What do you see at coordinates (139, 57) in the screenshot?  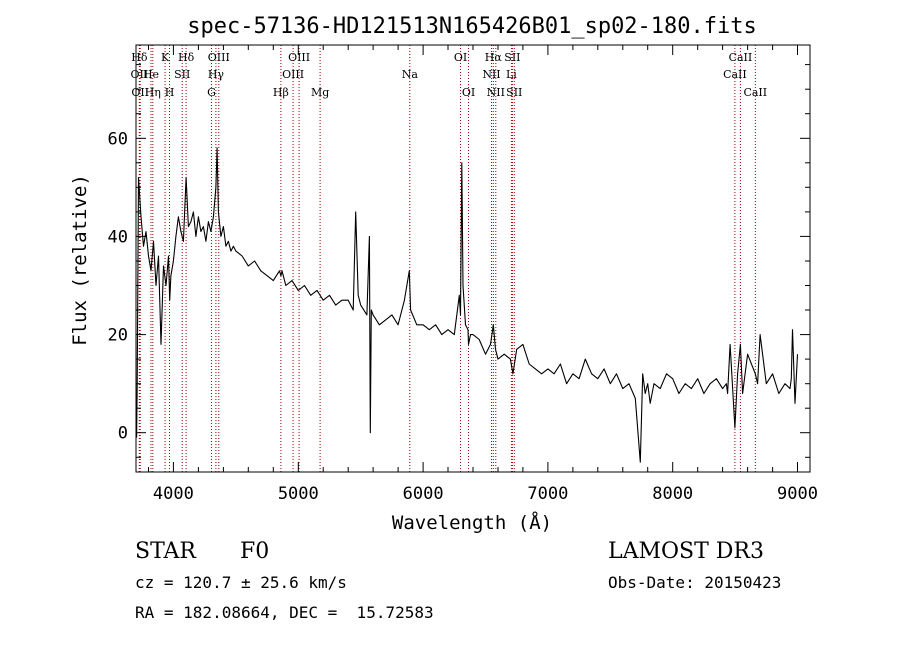 I see `line-label-0: Hδ` at bounding box center [139, 57].